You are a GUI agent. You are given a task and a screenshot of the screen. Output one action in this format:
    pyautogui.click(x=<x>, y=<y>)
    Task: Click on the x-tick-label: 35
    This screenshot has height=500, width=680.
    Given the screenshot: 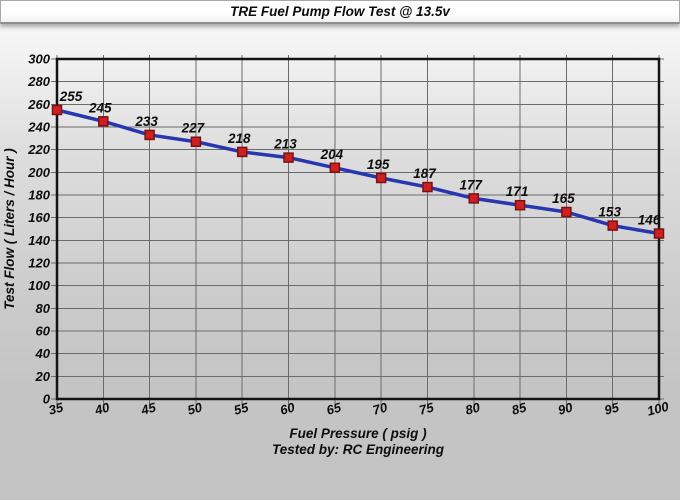 What is the action you would take?
    pyautogui.click(x=56, y=408)
    